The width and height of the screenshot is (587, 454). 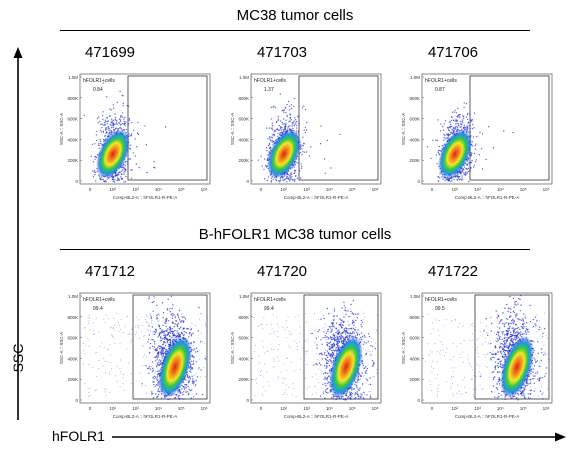 I want to click on group-divider-b-hfolr1, so click(x=295, y=249).